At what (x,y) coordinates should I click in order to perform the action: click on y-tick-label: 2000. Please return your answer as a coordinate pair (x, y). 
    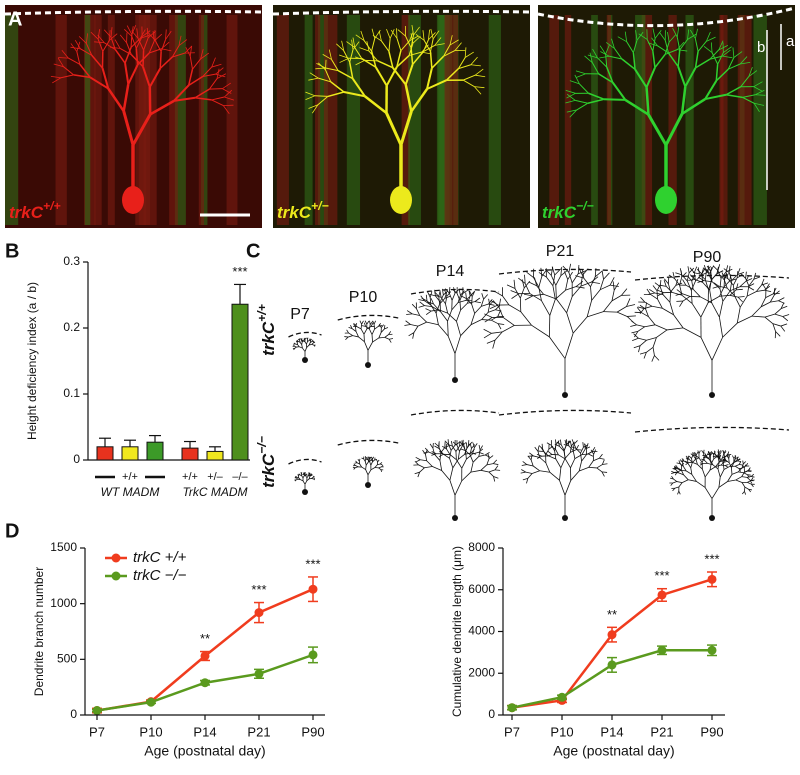
    Looking at the image, I should click on (481, 672).